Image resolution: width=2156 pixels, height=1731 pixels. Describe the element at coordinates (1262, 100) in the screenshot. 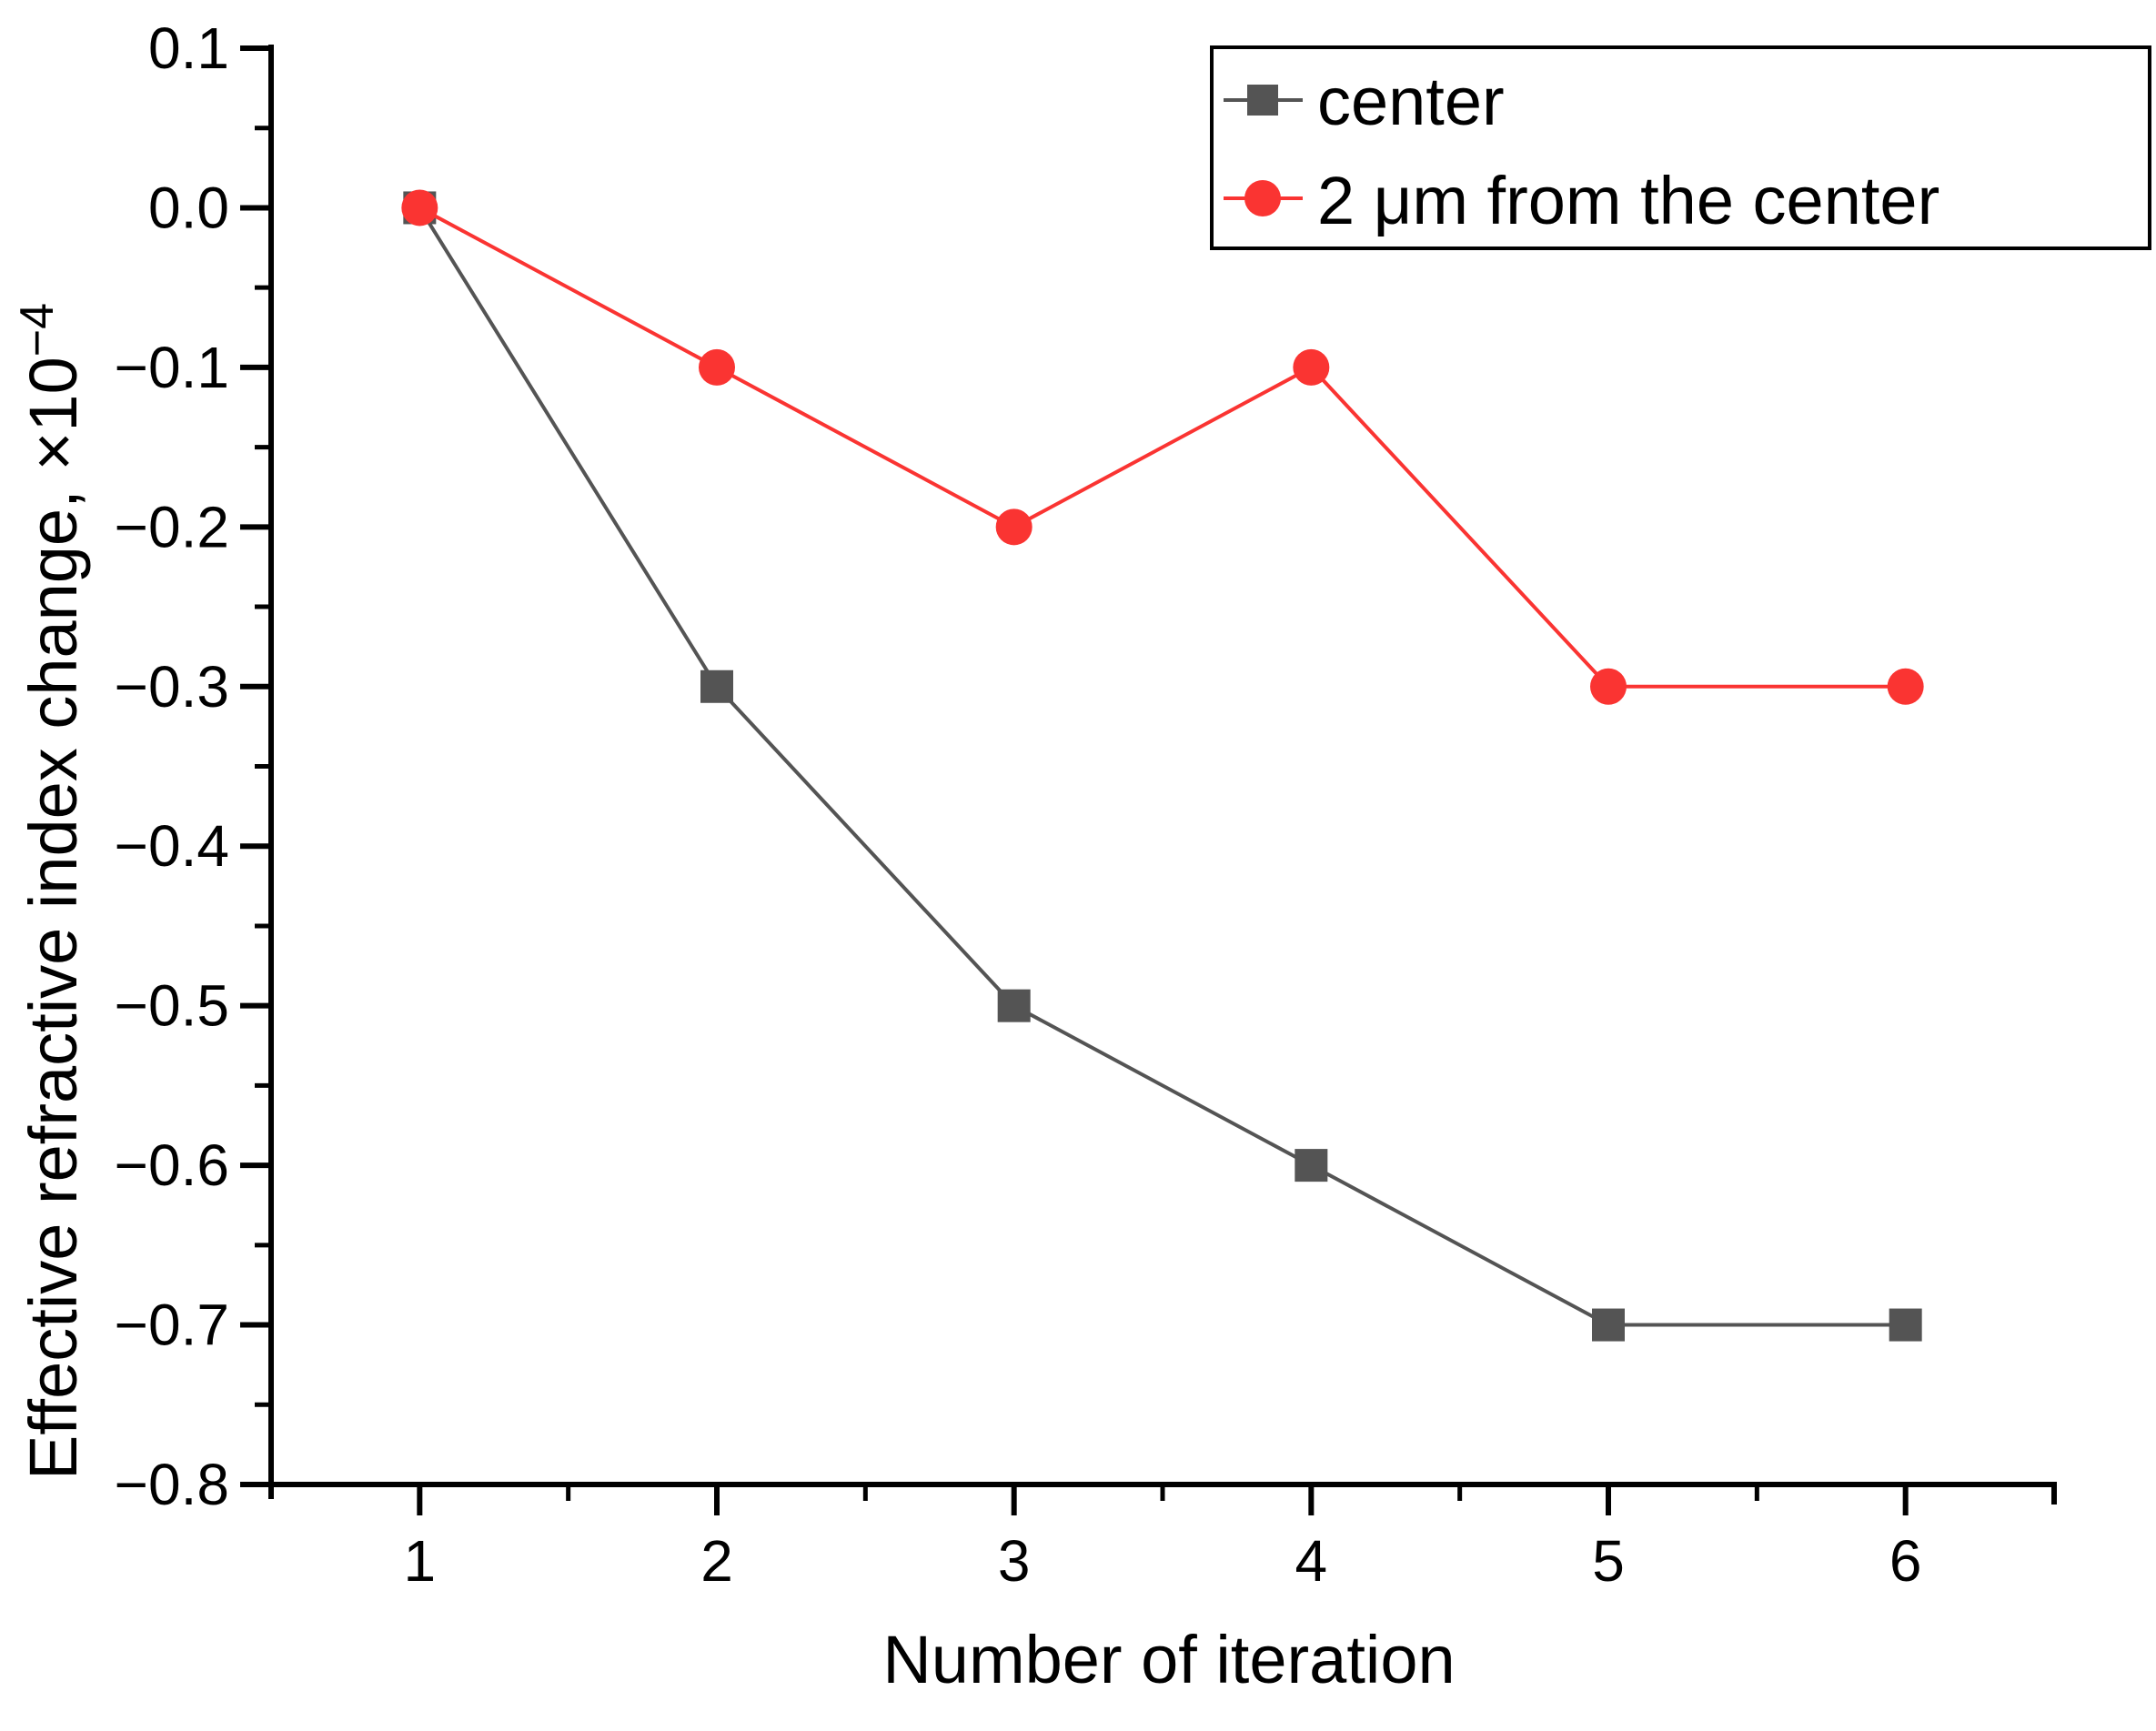

I see `legend-sample-square` at that location.